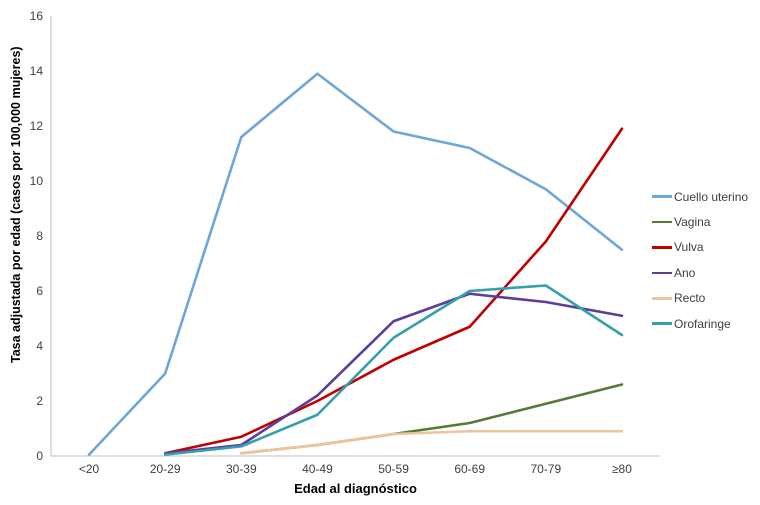 Image resolution: width=760 pixels, height=505 pixels. I want to click on y-tick-label: 6, so click(39, 291).